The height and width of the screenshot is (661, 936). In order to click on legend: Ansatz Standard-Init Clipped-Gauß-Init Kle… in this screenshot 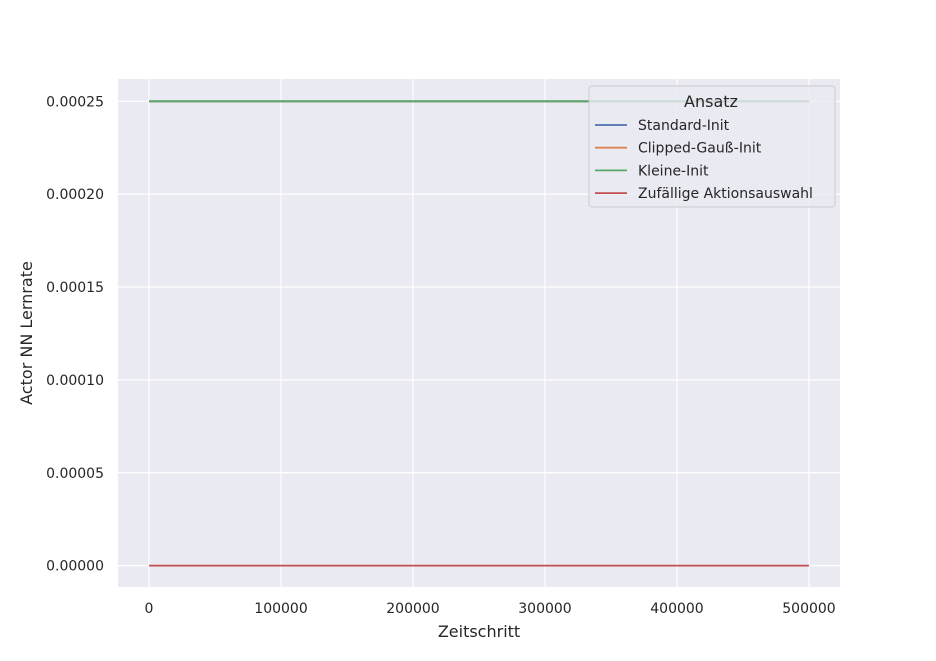, I will do `click(712, 146)`.